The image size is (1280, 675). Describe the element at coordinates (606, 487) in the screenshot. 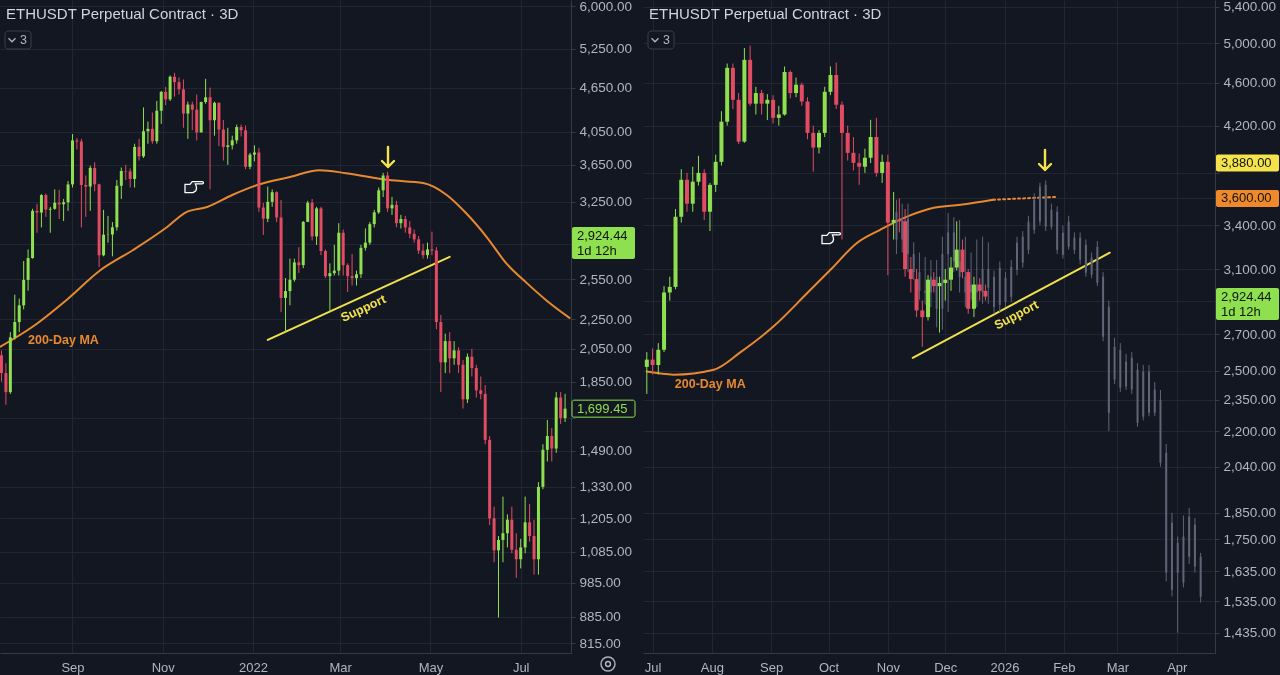

I see `y-tick-label: 1,330.00` at that location.